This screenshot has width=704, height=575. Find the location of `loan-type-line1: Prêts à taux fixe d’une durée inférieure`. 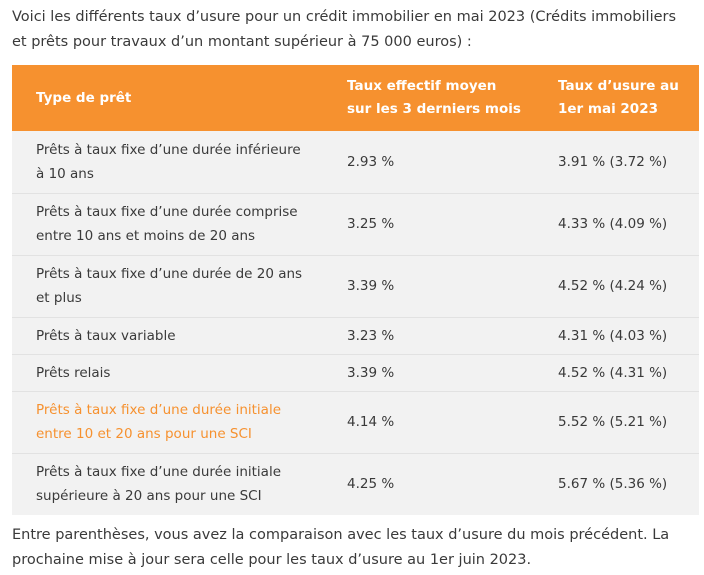

loan-type-line1: Prêts à taux fixe d’une durée inférieure is located at coordinates (168, 149).